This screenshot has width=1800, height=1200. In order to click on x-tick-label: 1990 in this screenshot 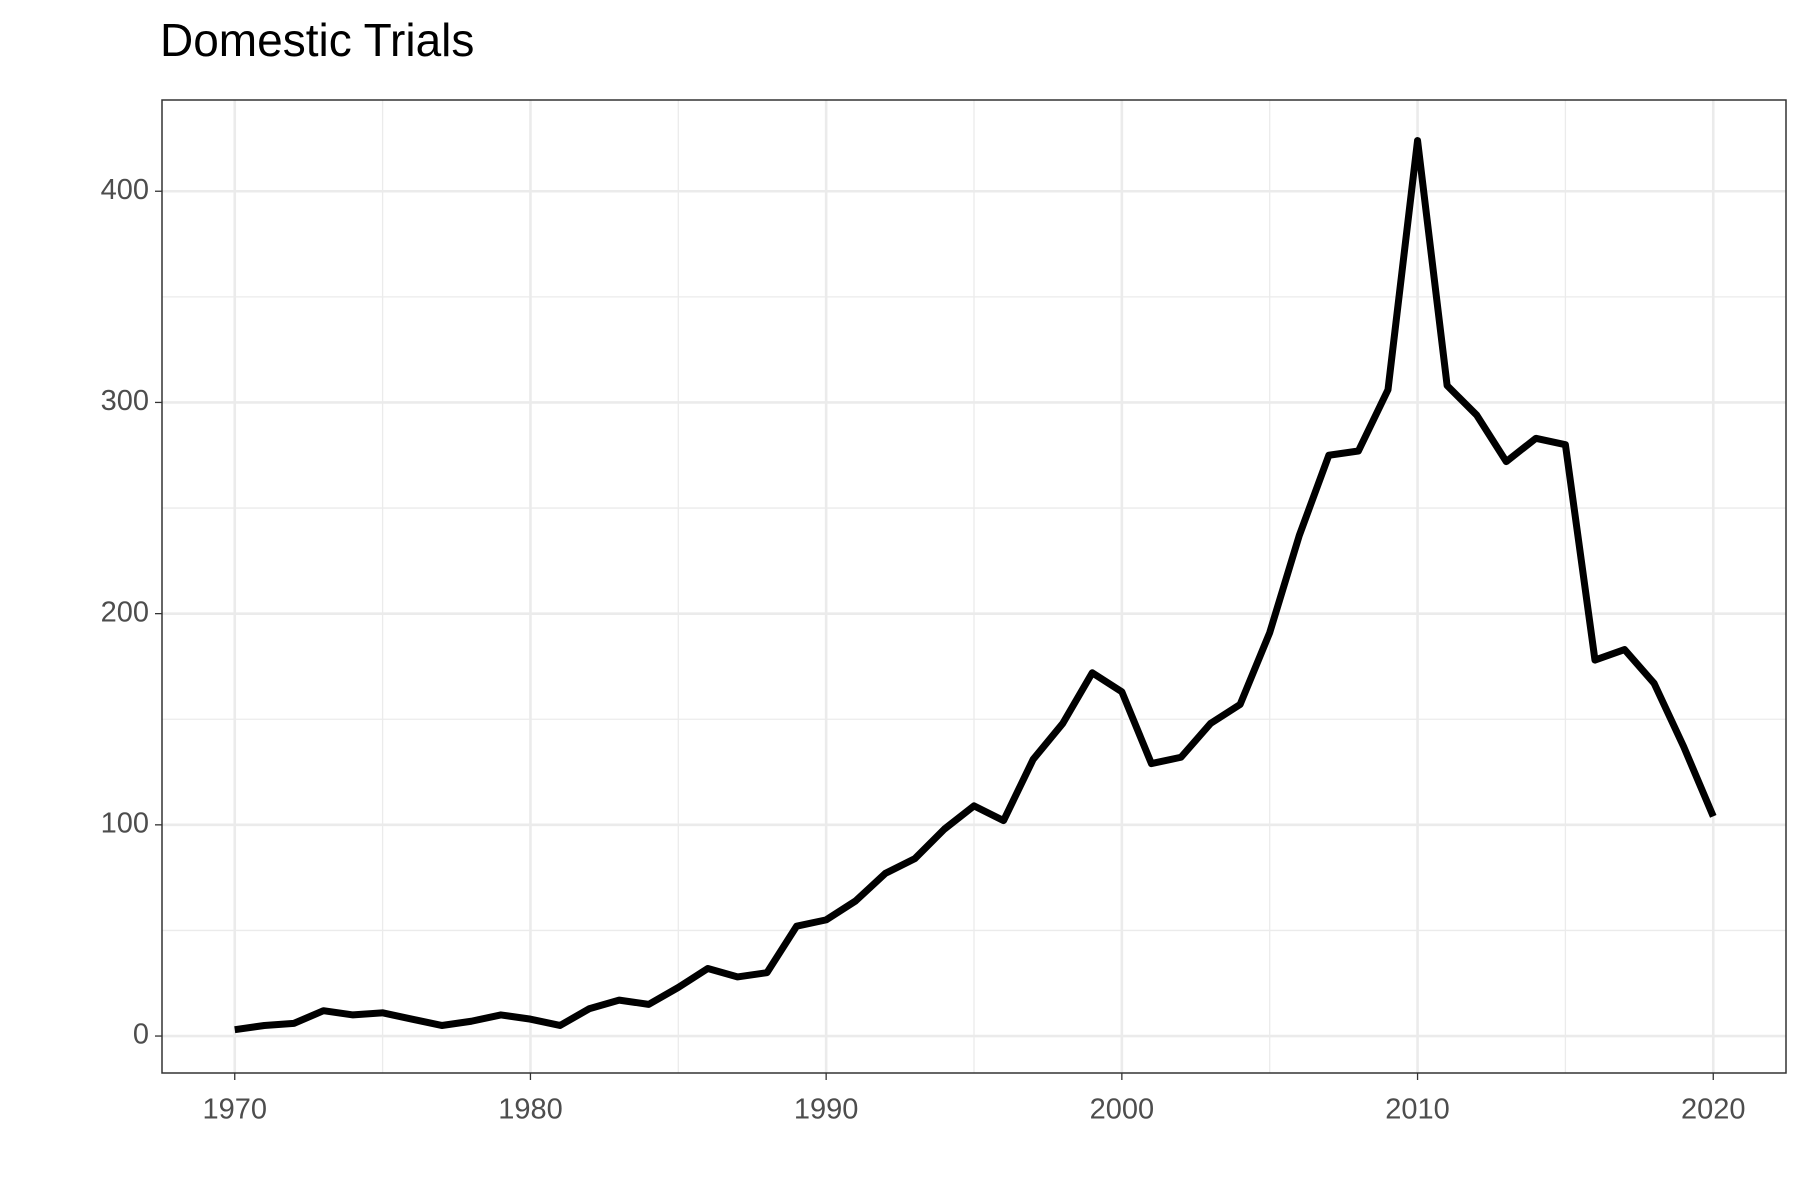, I will do `click(826, 1110)`.